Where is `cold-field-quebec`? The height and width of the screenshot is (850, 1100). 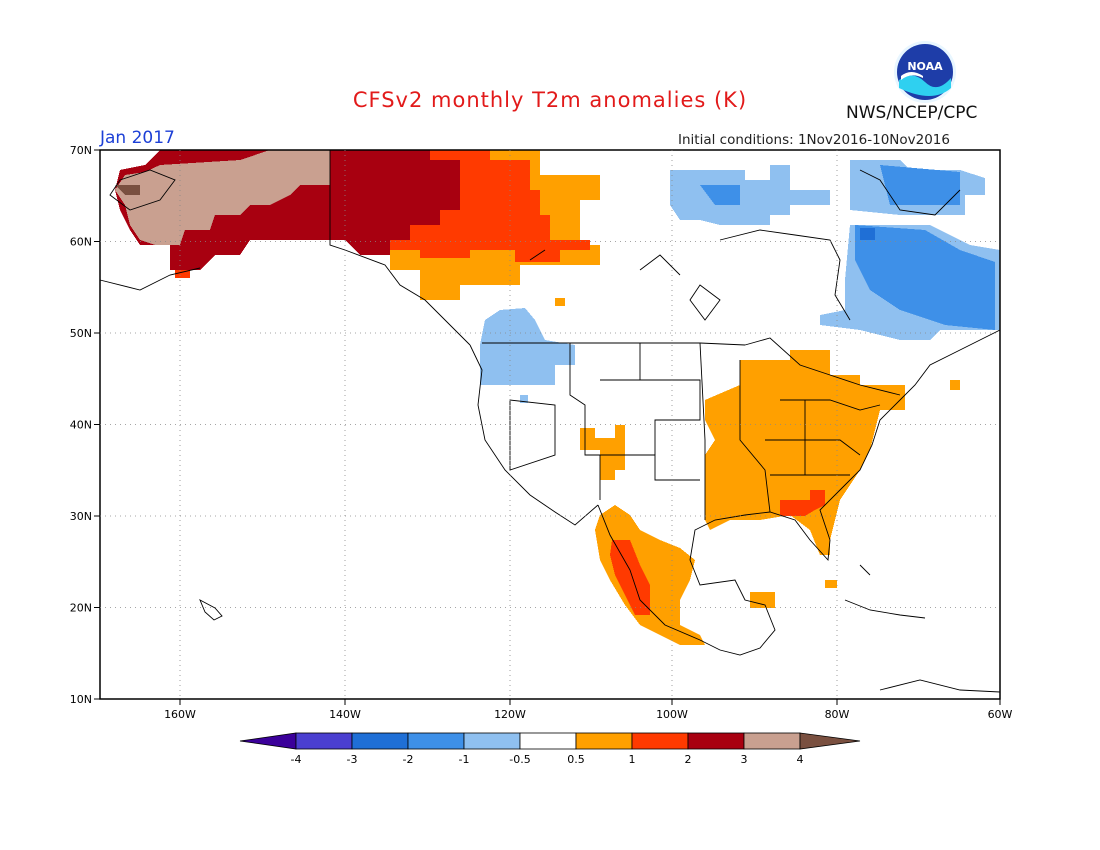
cold-field-quebec is located at coordinates (917, 187).